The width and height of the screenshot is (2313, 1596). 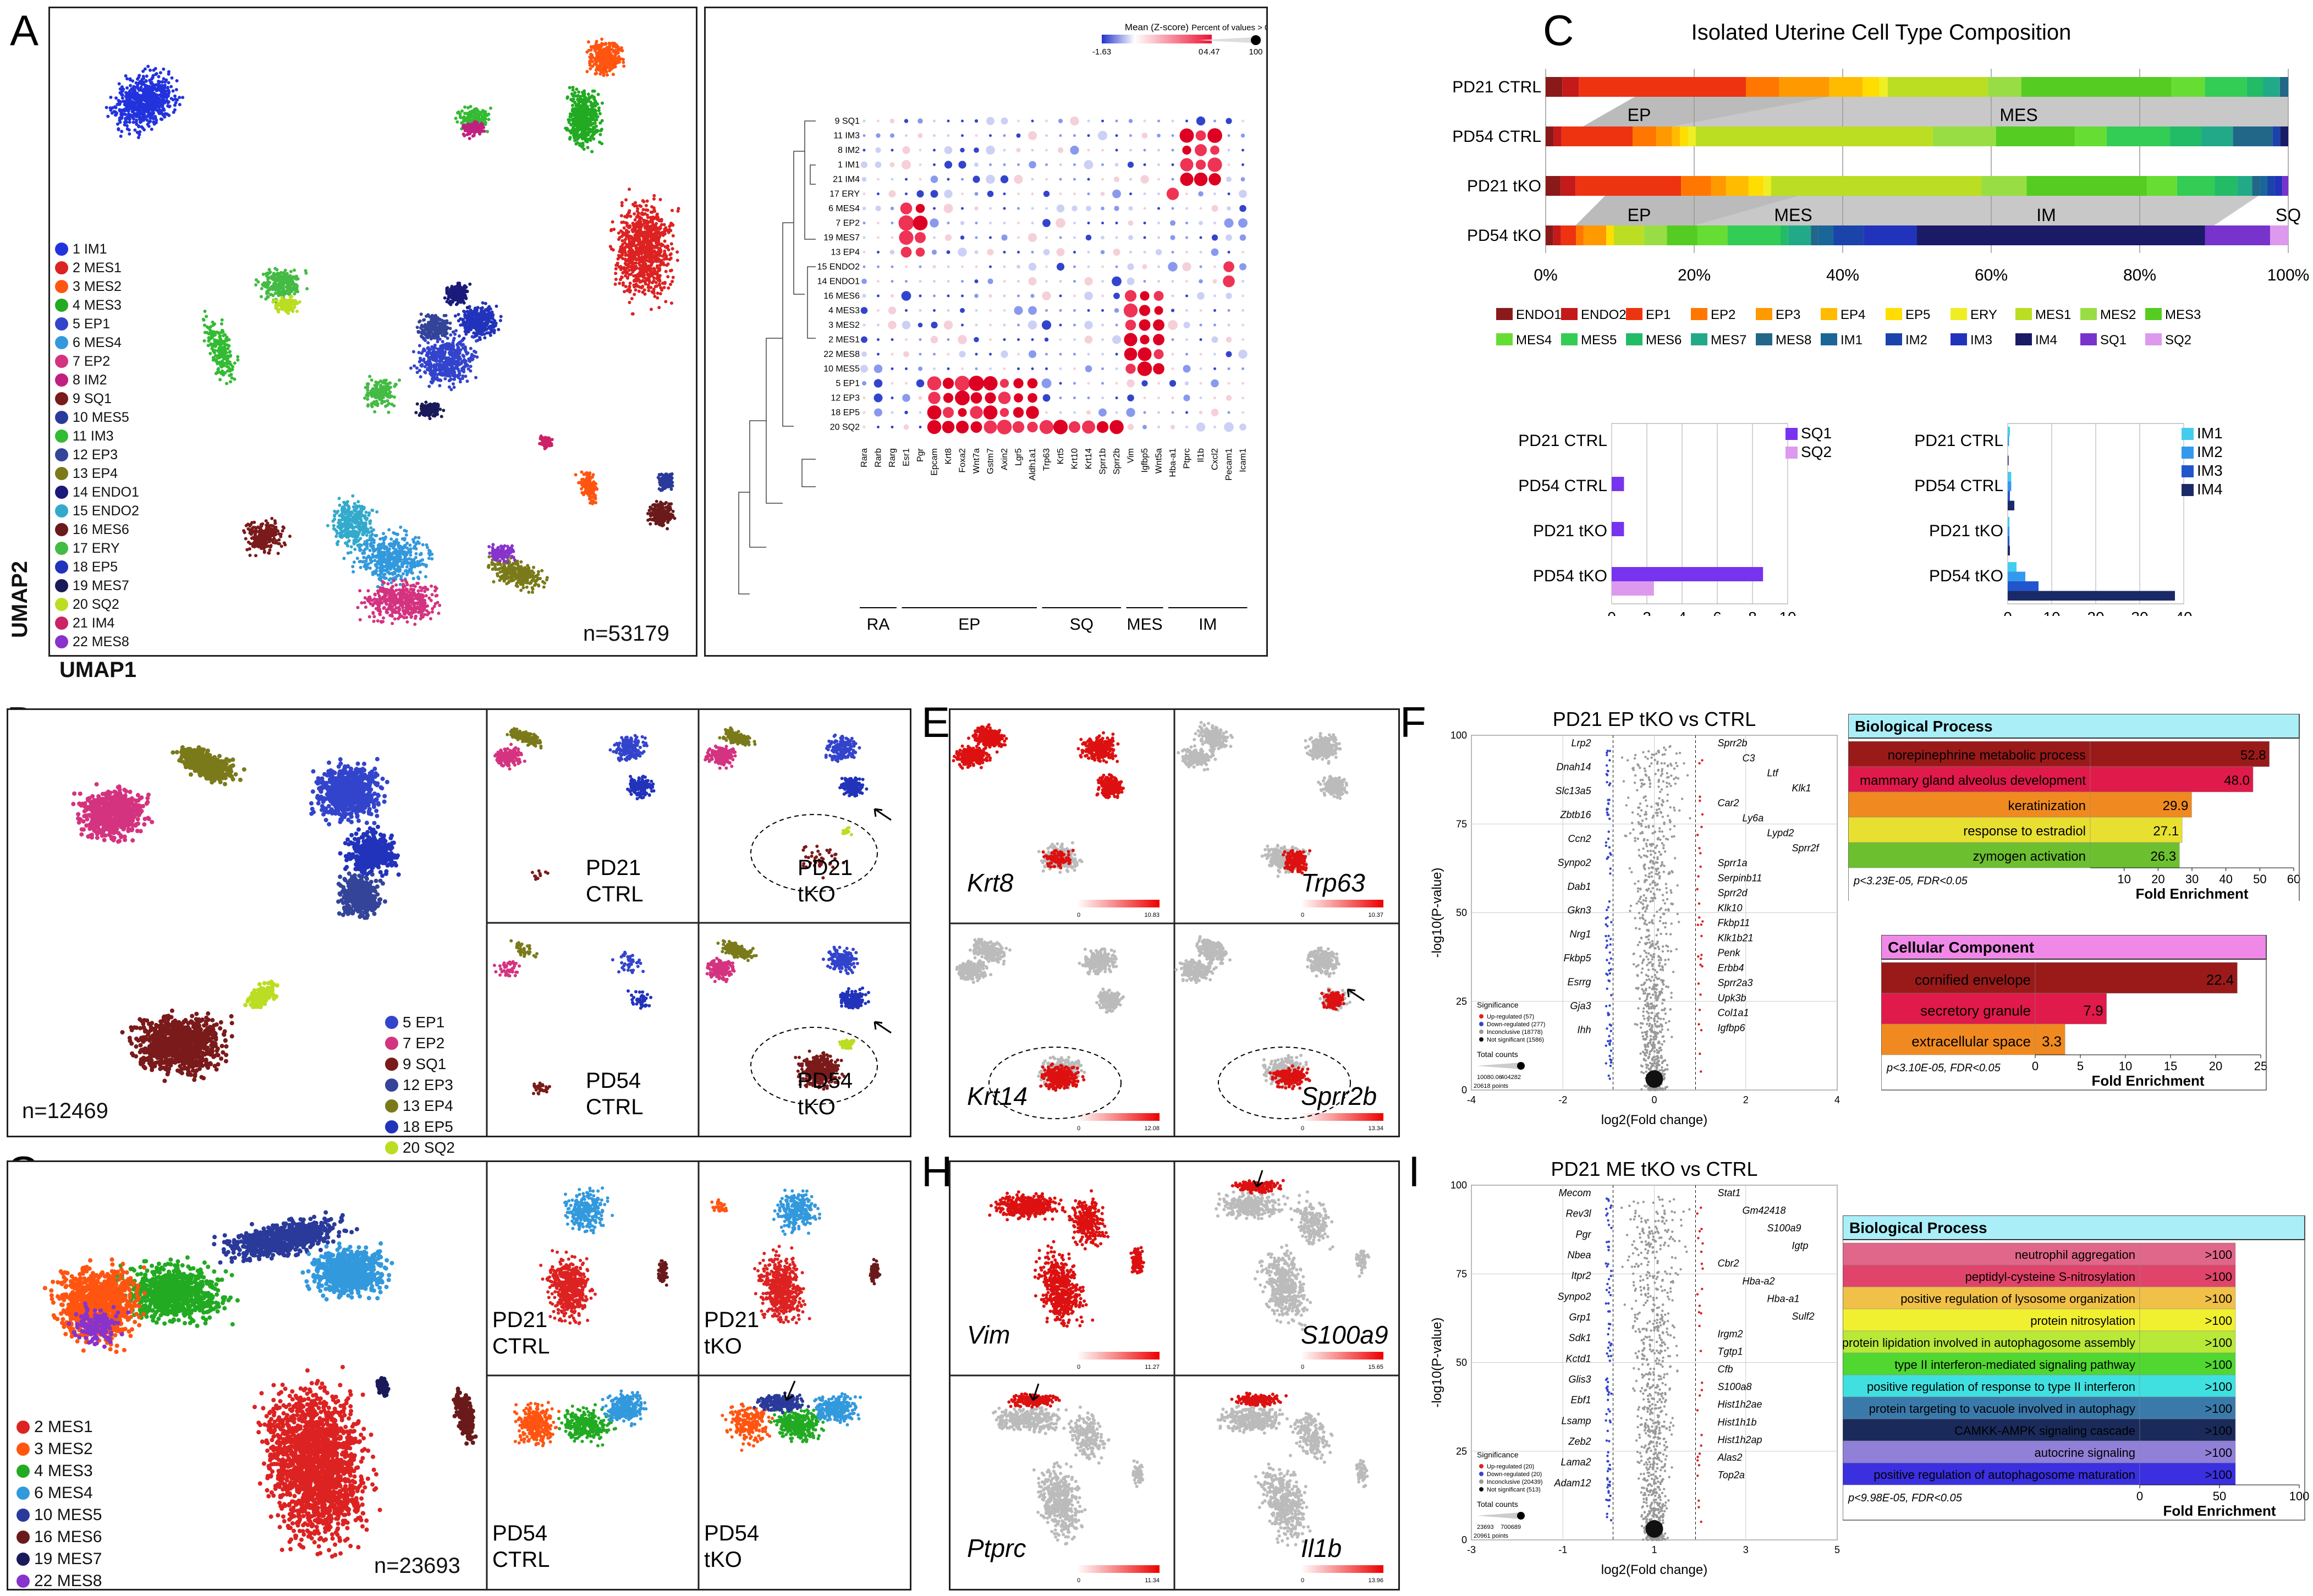 What do you see at coordinates (605, 57) in the screenshot?
I see `umap-a-cluster-mes2` at bounding box center [605, 57].